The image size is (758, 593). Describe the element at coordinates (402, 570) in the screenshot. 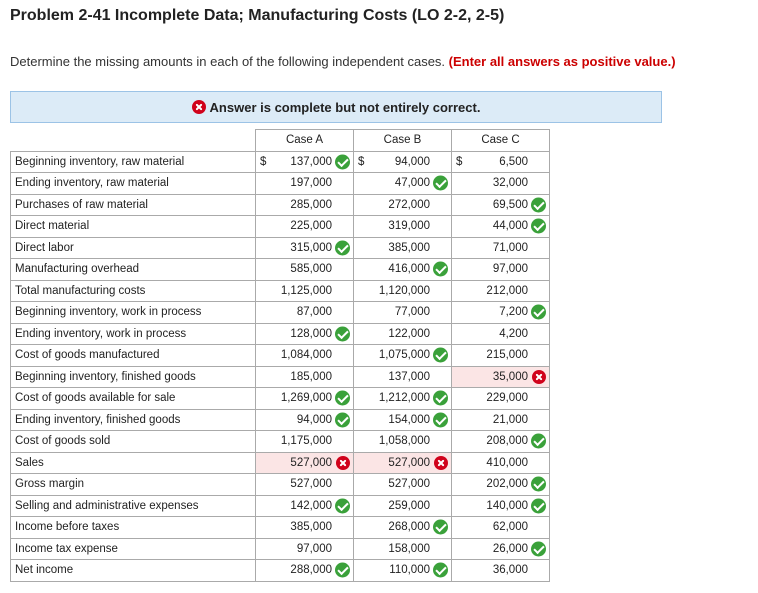

I see `answer-cell: 110,000` at that location.